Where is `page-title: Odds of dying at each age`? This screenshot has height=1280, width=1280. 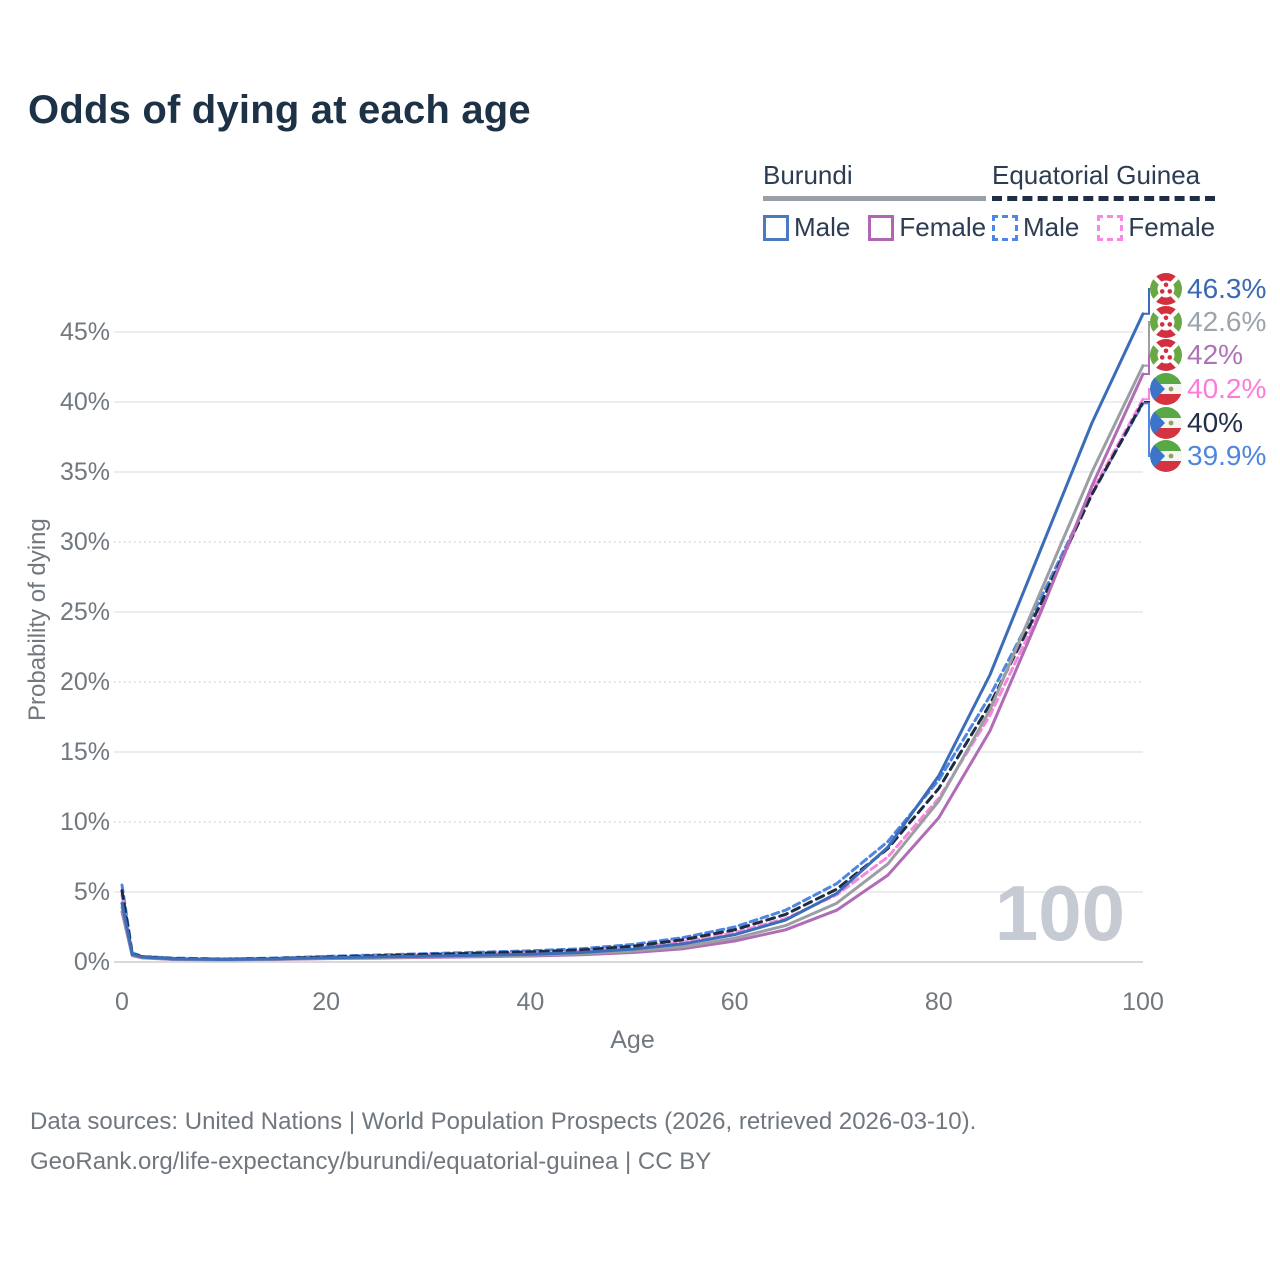 page-title: Odds of dying at each age is located at coordinates (279, 110).